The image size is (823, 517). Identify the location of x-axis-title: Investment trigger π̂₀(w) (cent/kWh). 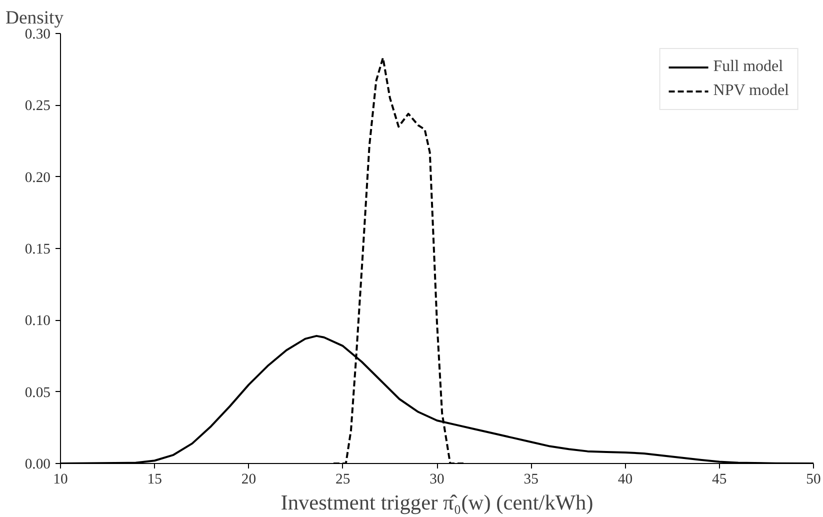
(437, 502).